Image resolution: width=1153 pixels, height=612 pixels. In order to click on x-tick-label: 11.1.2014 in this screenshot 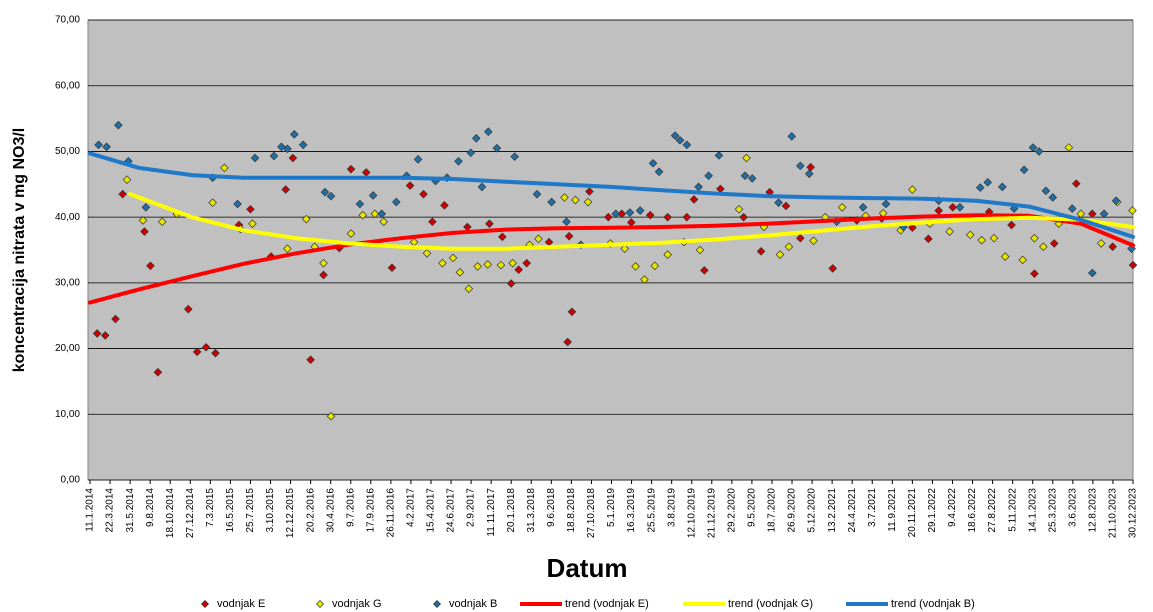, I will do `click(90, 510)`.